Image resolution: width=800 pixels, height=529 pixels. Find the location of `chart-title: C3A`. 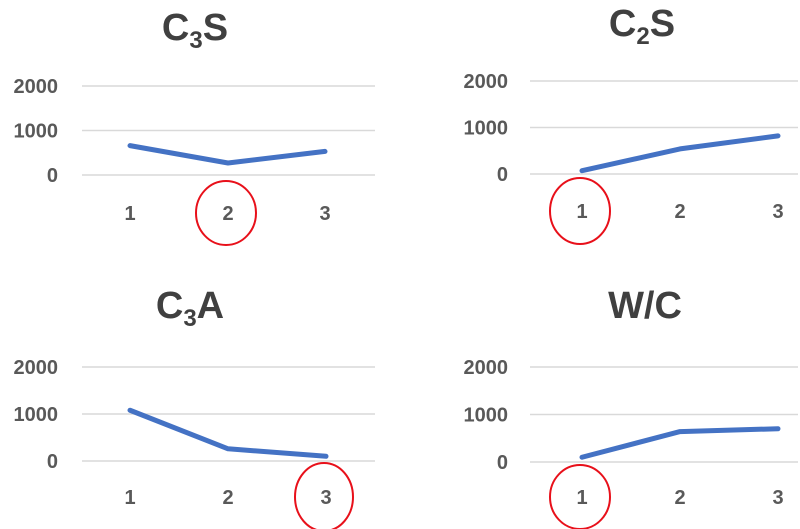

chart-title: C3A is located at coordinates (190, 308).